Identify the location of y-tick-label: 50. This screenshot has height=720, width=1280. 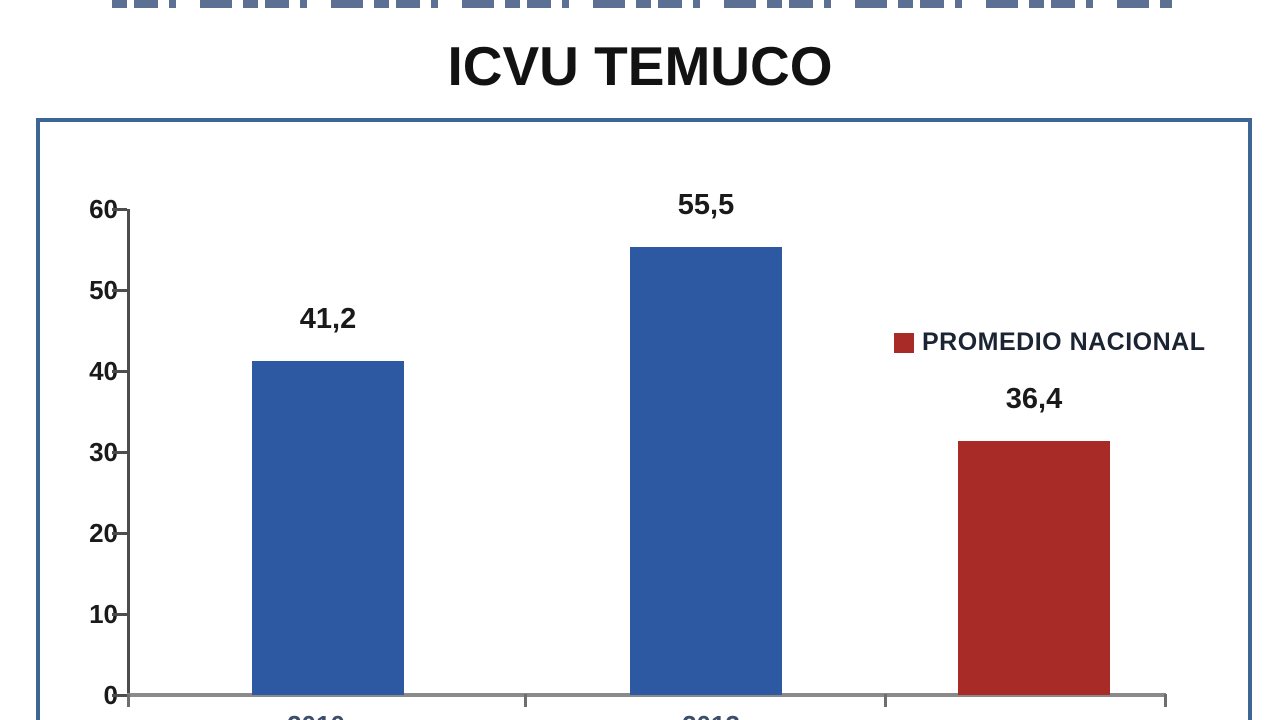
(103, 290).